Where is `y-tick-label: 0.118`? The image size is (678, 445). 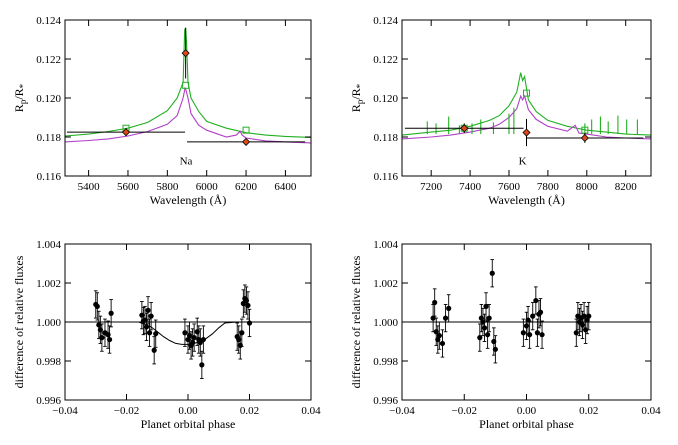
y-tick-label: 0.118 is located at coordinates (49, 138).